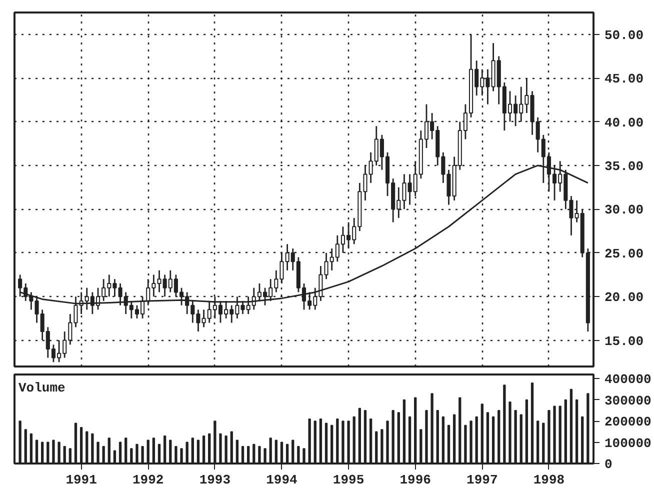  Describe the element at coordinates (624, 341) in the screenshot. I see `y-tick-label: 15.00` at that location.